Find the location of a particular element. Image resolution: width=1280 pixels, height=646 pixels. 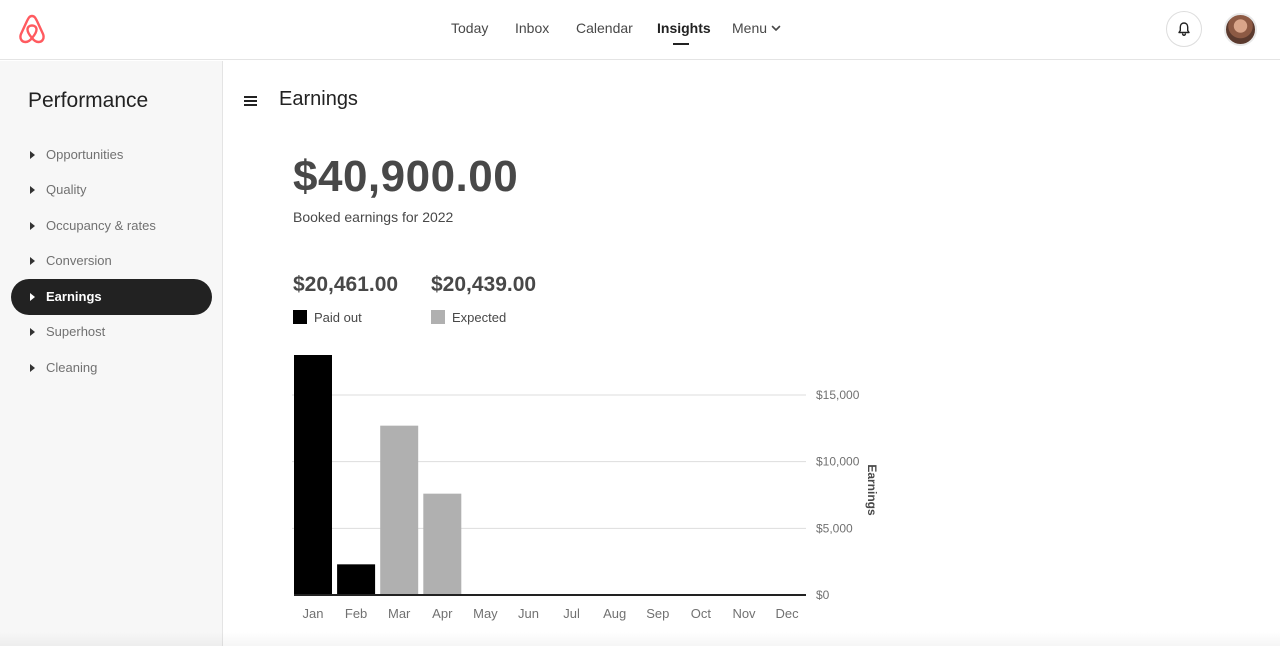

bar-expected-mar is located at coordinates (399, 510).